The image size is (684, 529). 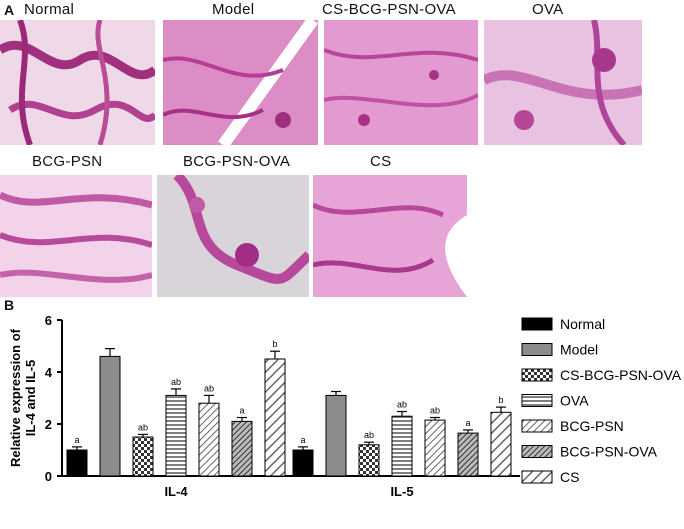 I want to click on y-tick-label: 0, so click(x=48, y=476).